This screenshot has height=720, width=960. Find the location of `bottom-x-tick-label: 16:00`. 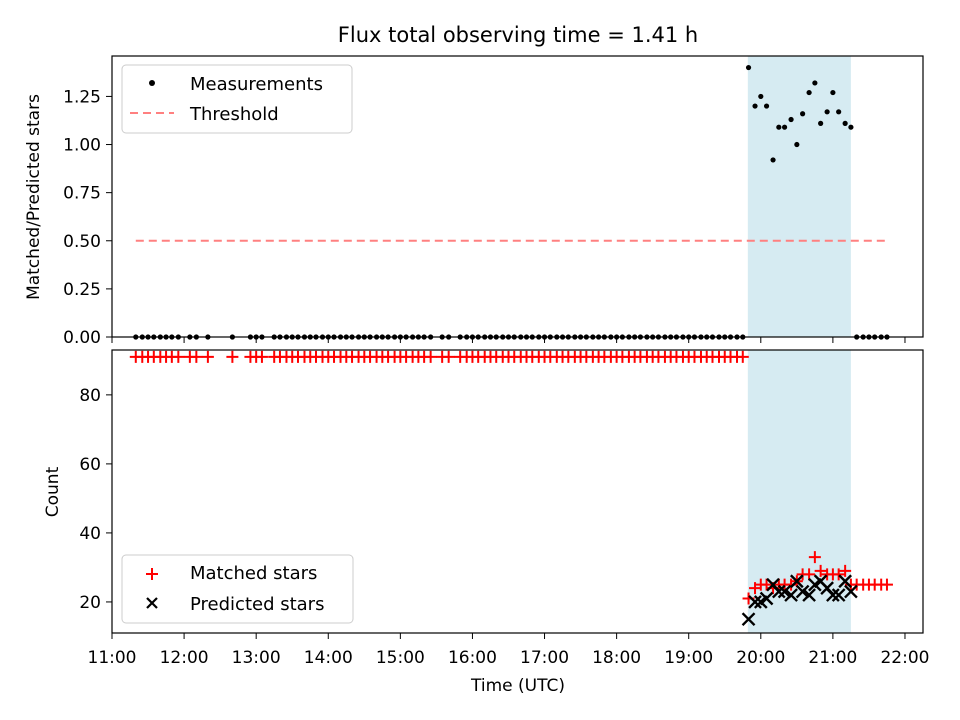

bottom-x-tick-label: 16:00 is located at coordinates (472, 658).